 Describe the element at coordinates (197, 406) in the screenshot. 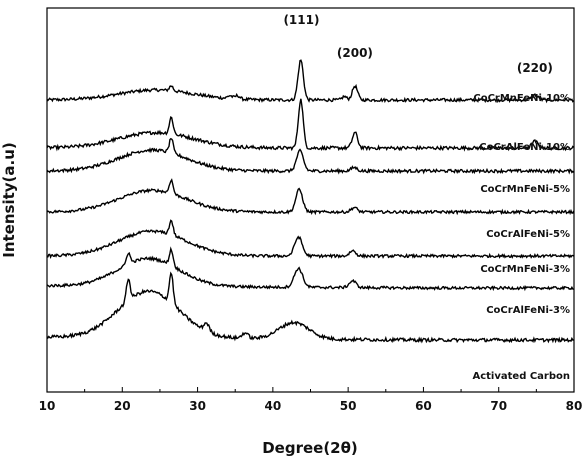

I see `x-tick-label: 30` at that location.